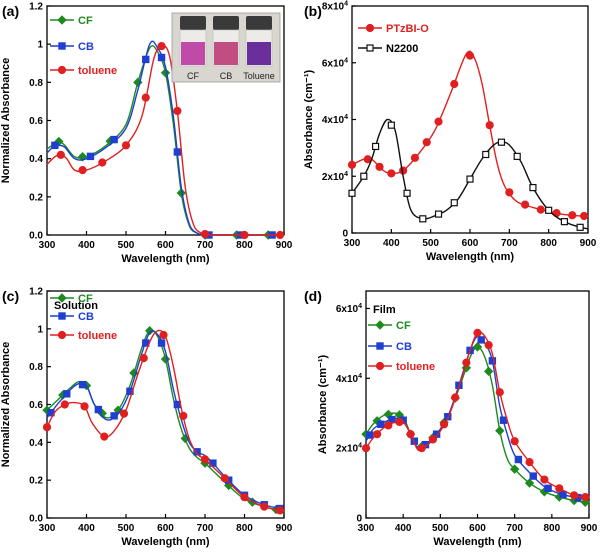  I want to click on legend-label: CF, so click(85, 21).